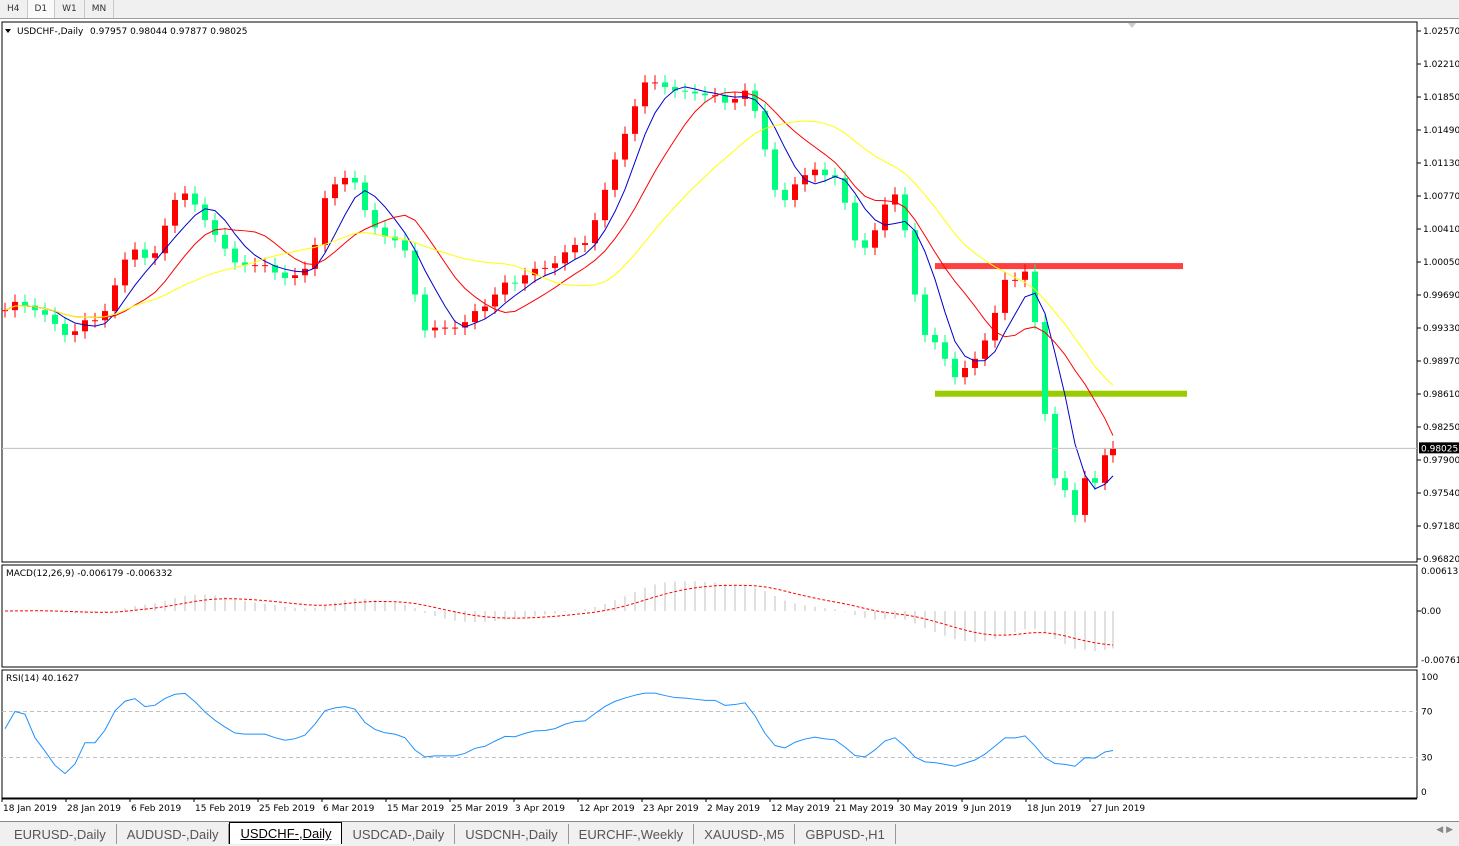 The height and width of the screenshot is (846, 1459). Describe the element at coordinates (512, 834) in the screenshot. I see `chart-tab: USDCNH-,Daily` at that location.